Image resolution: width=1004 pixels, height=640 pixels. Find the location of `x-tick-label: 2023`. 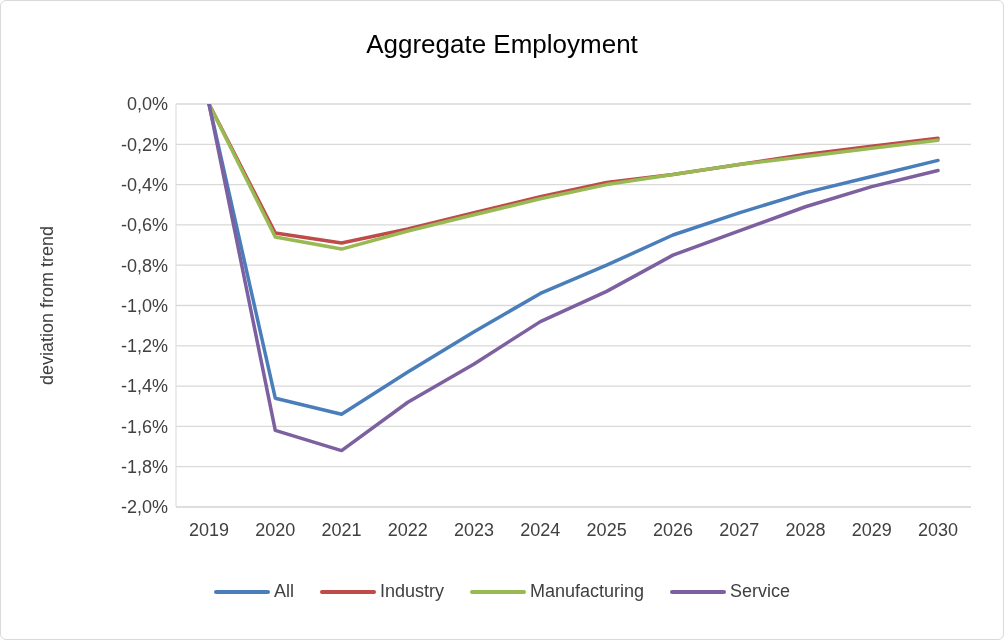

x-tick-label: 2023 is located at coordinates (474, 529).